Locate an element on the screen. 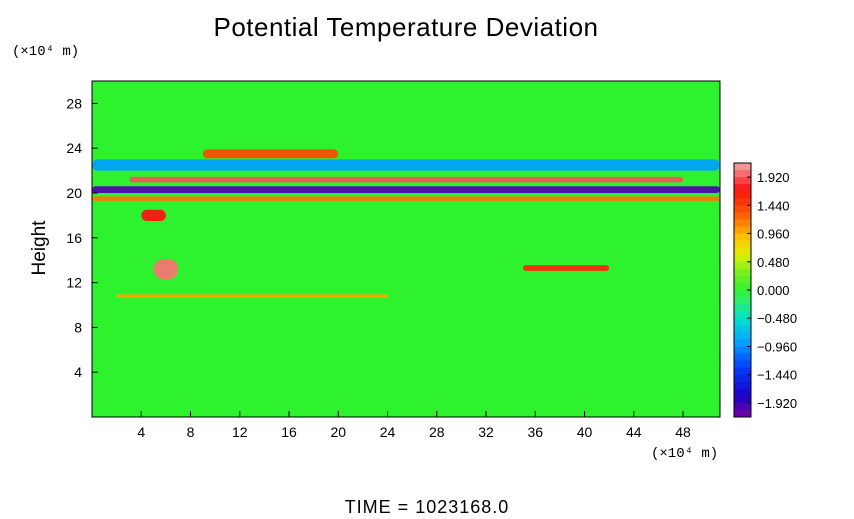 The height and width of the screenshot is (519, 854). colorbar-label: 1.920 is located at coordinates (773, 177).